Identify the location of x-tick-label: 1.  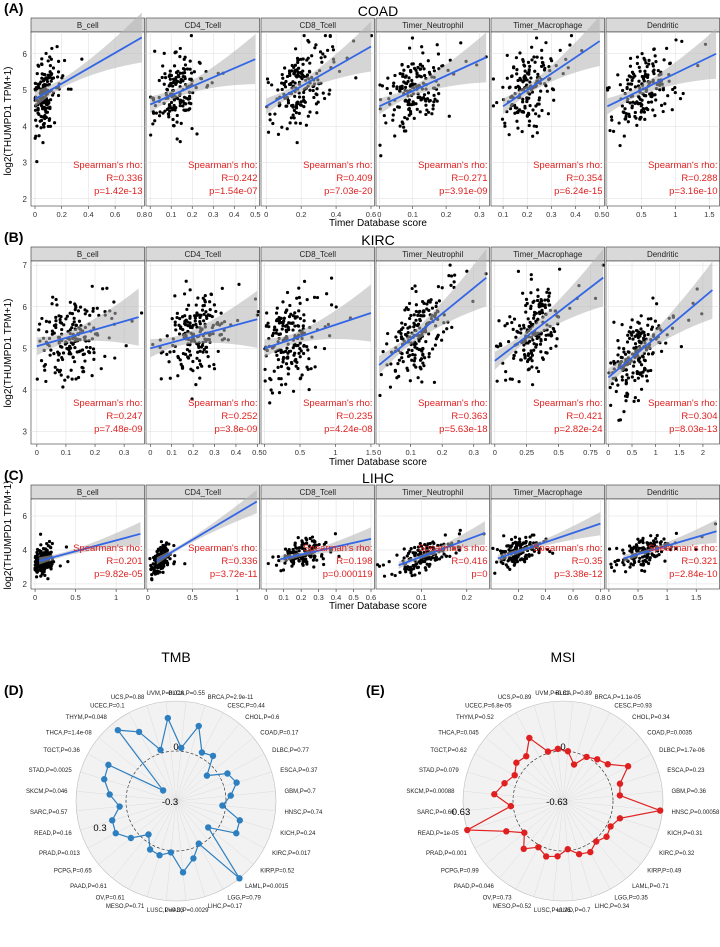
(656, 452).